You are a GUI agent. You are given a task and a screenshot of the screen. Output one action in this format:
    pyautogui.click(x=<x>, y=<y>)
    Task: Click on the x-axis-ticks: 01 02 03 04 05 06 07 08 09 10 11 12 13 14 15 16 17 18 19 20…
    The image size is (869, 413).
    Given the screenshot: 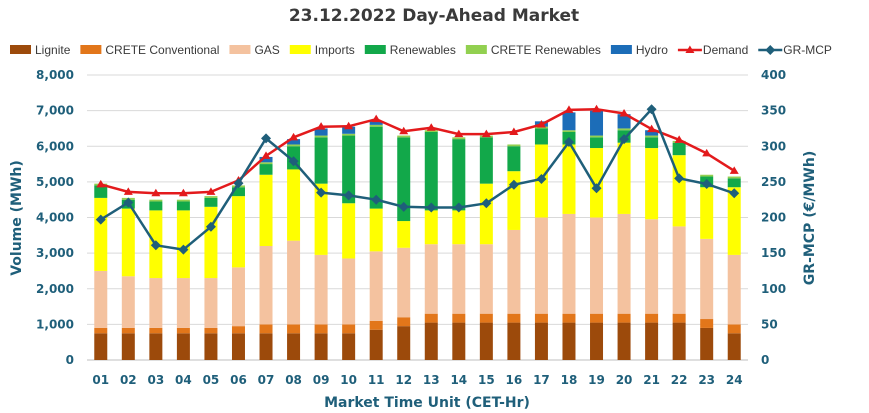 What is the action you would take?
    pyautogui.click(x=417, y=380)
    